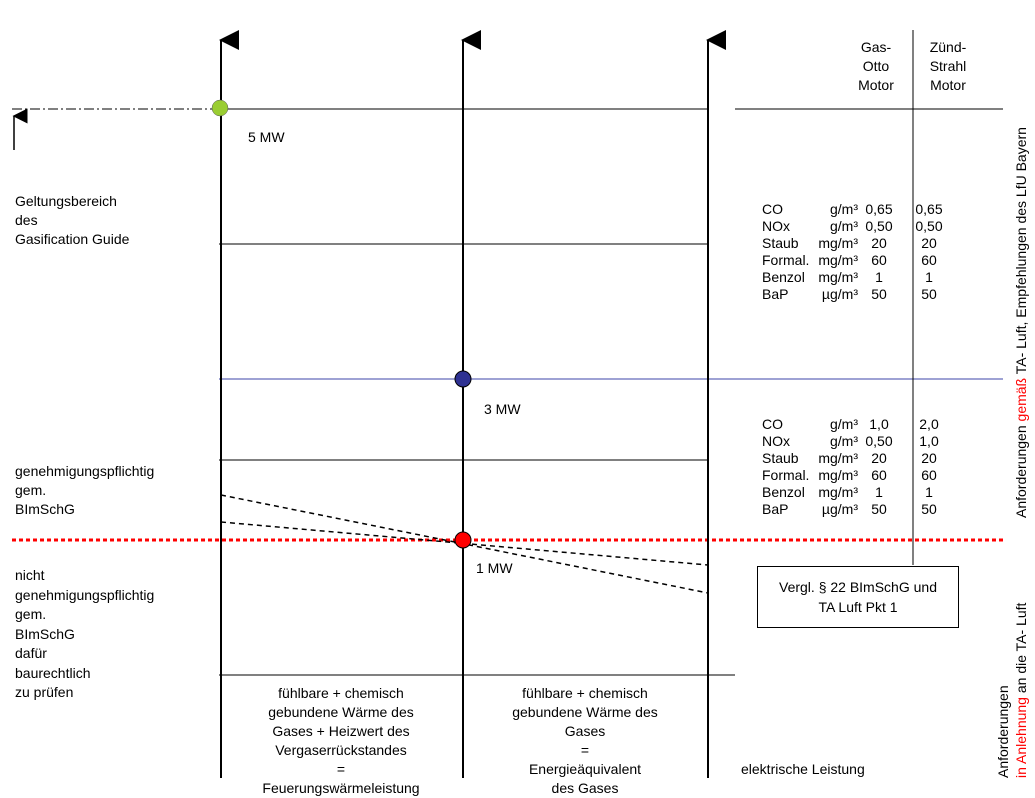 The width and height of the screenshot is (1035, 798). Describe the element at coordinates (879, 209) in the screenshot. I see `limit-gas-otto: 0,65` at that location.